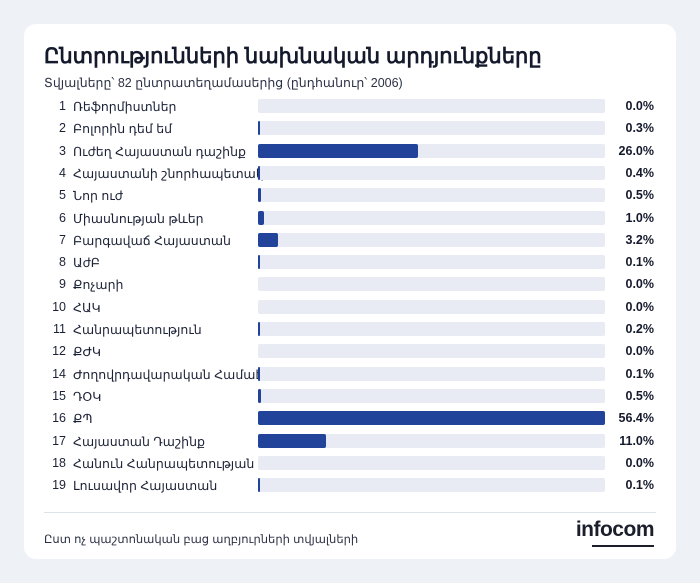  What do you see at coordinates (640, 329) in the screenshot?
I see `value-label: 0.2%` at bounding box center [640, 329].